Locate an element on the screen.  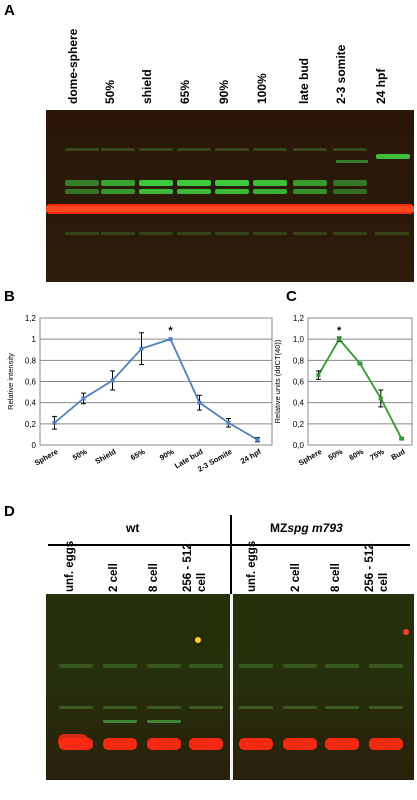
group-label-mz: MZspg m793 is located at coordinates (306, 528).